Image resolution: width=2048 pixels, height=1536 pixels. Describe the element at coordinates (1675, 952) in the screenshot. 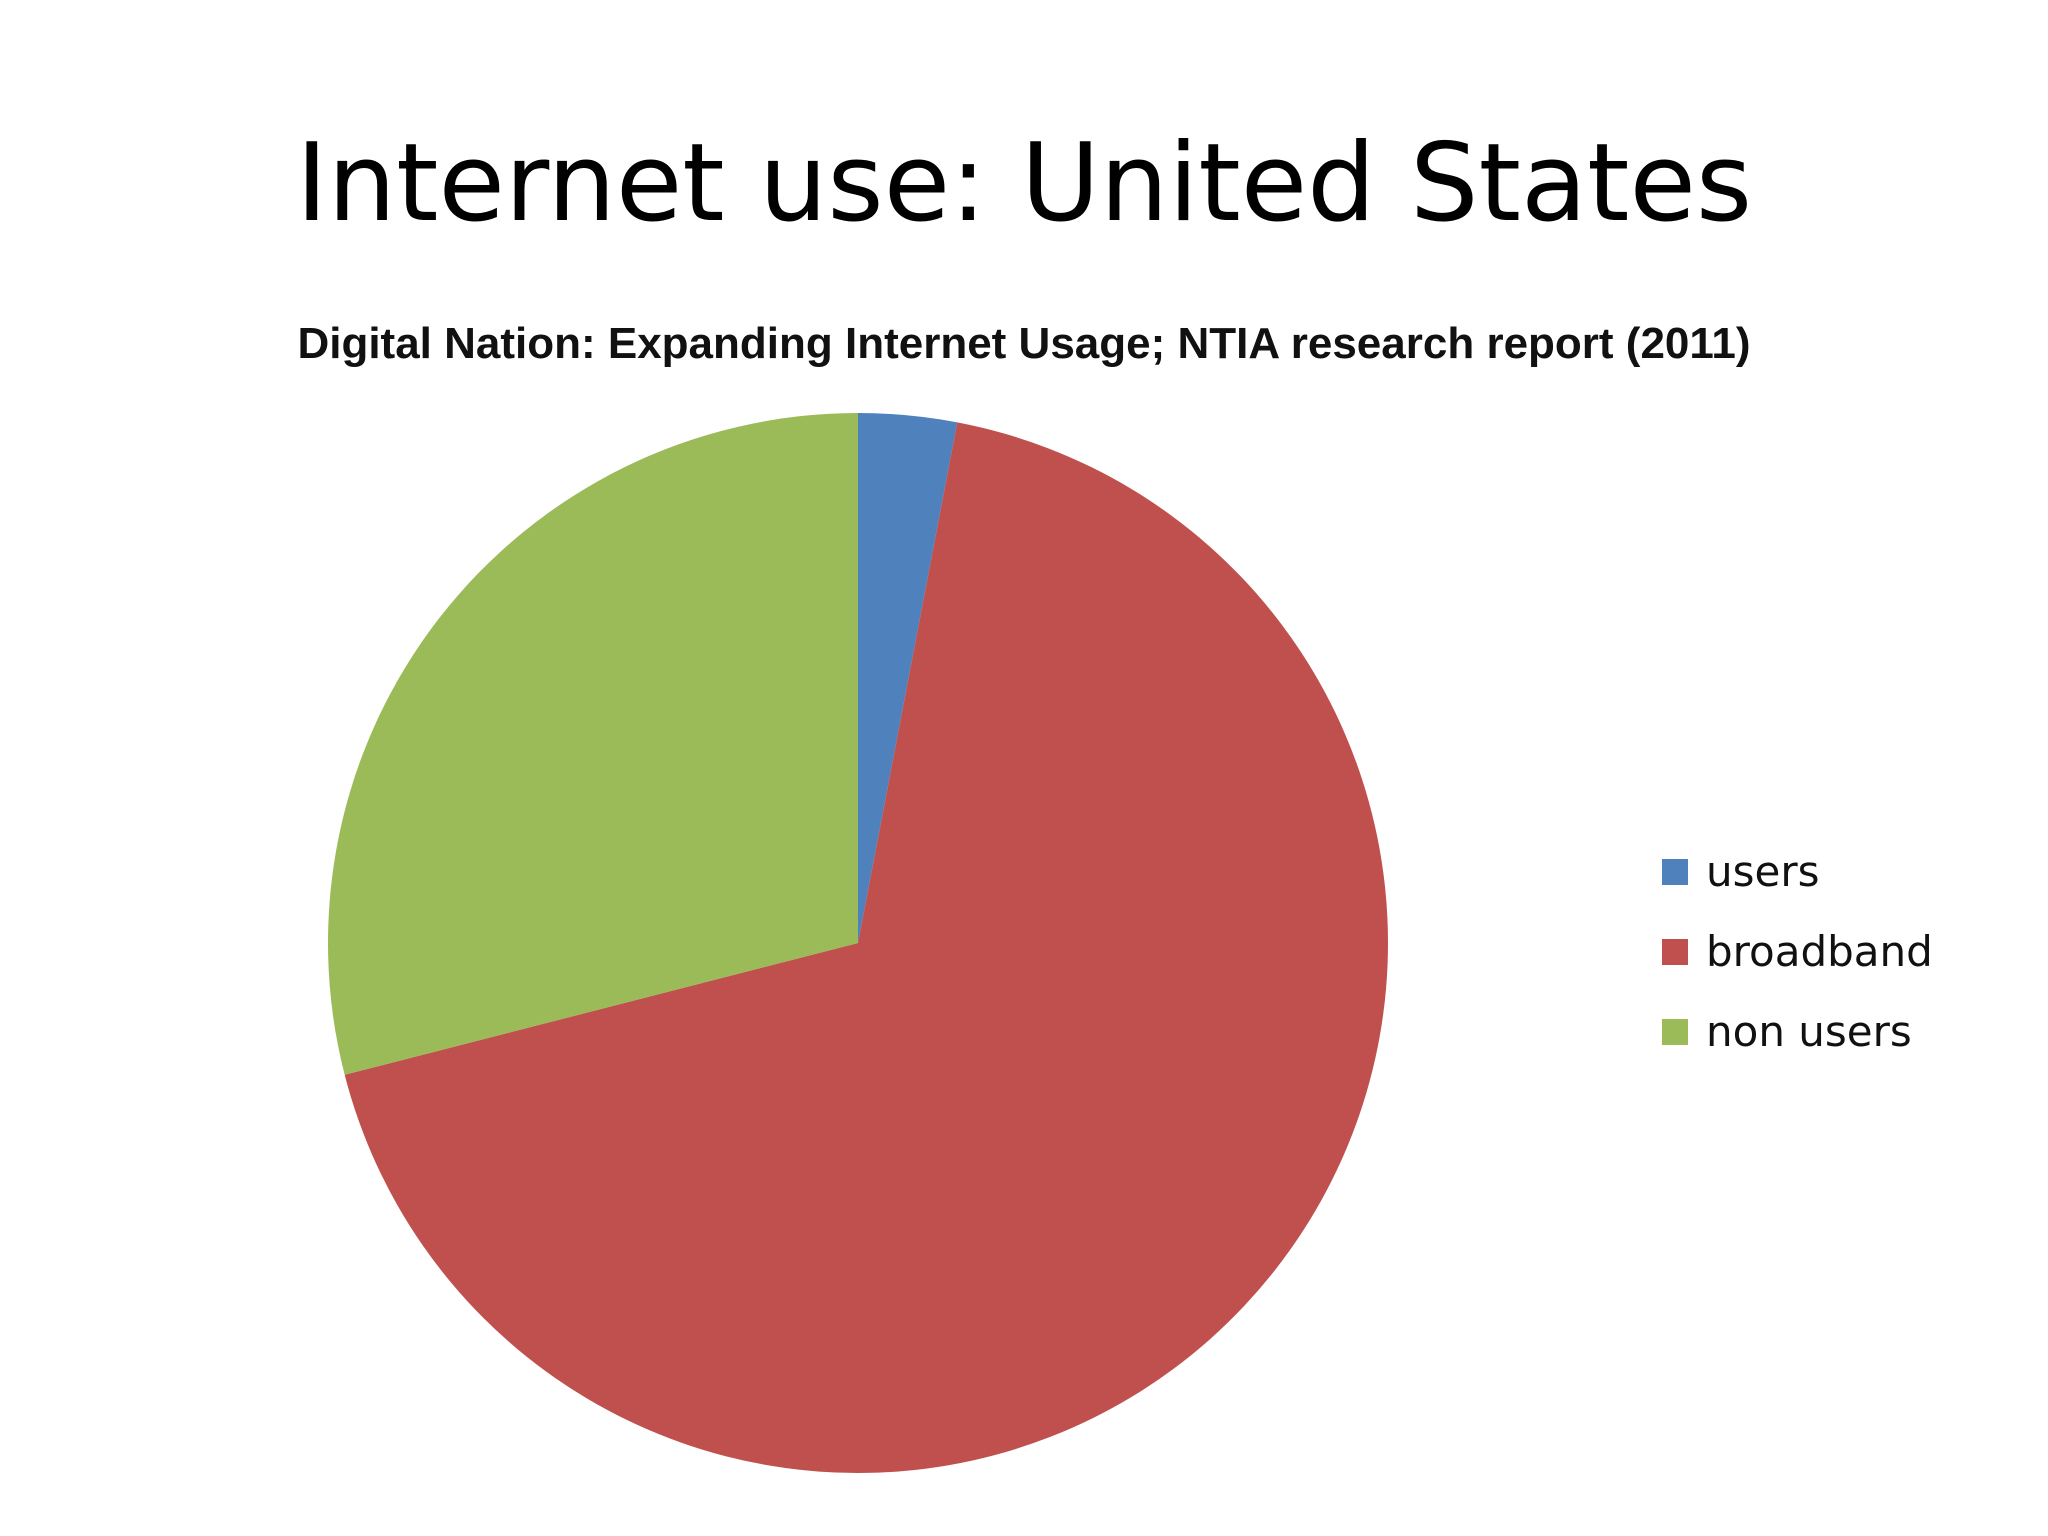

I see `legend-swatch-broadband` at that location.